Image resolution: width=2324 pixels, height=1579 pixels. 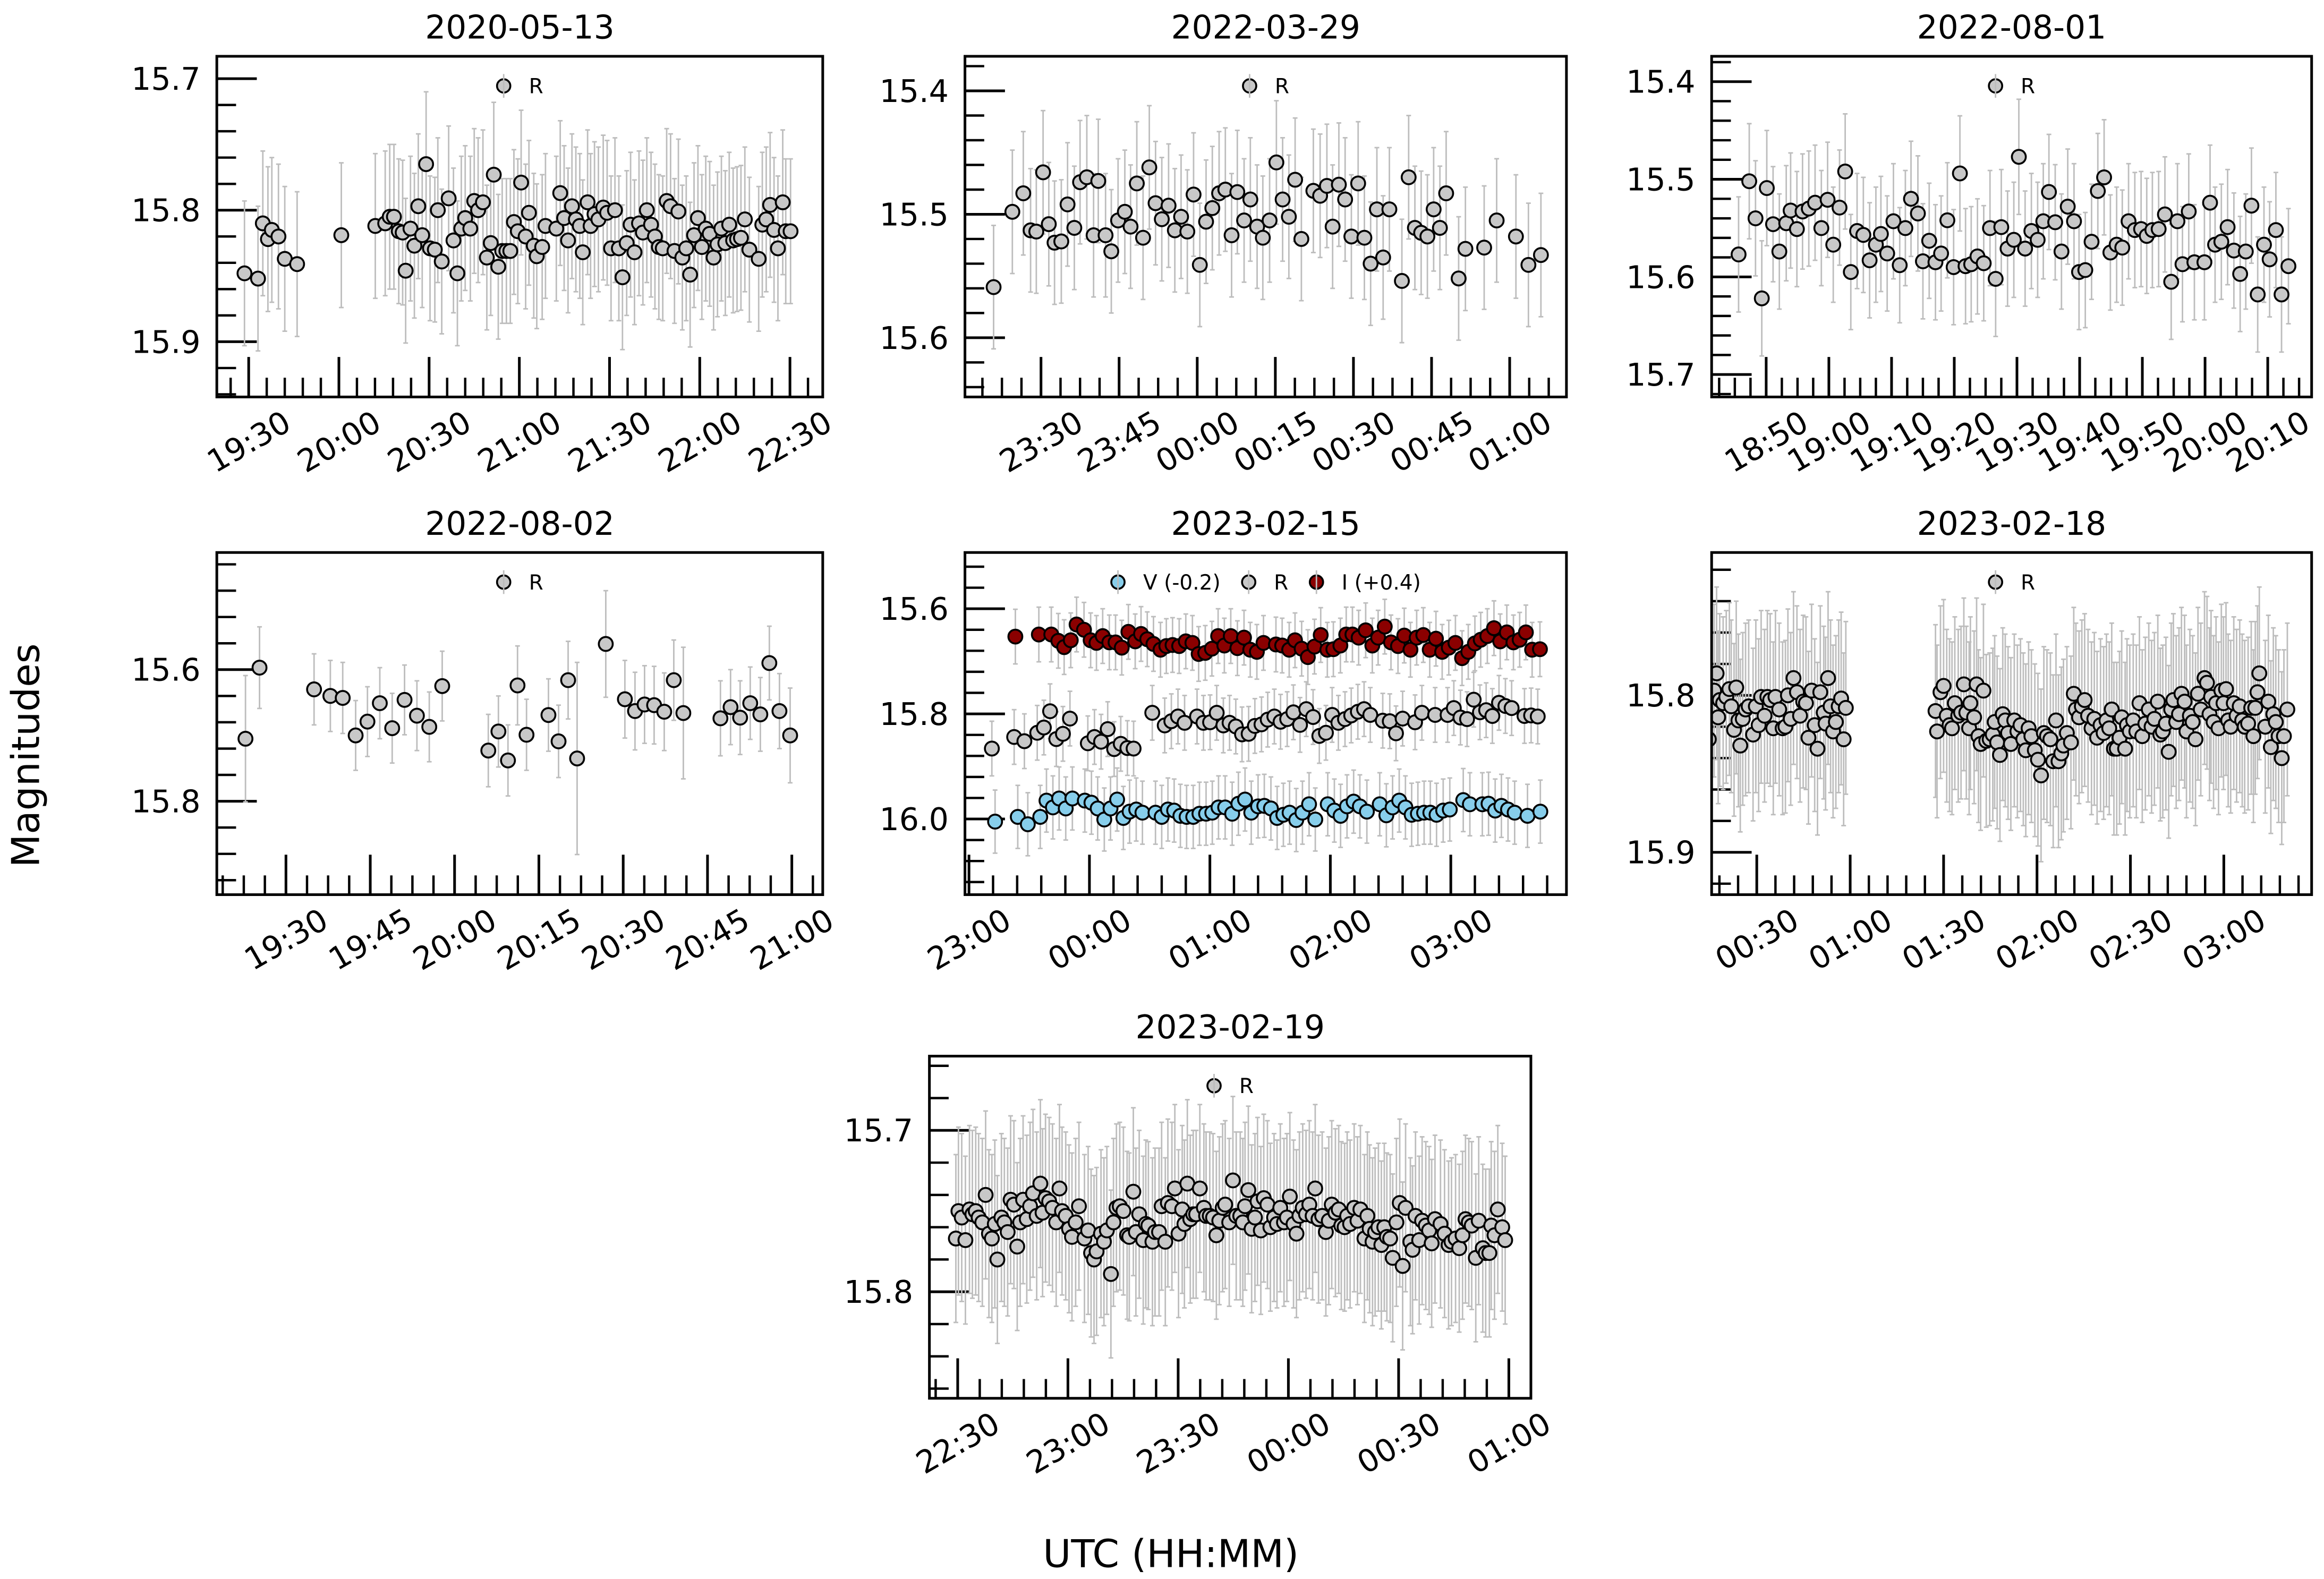 I want to click on legend: V (-0.2) R I (+0.4), so click(x=1265, y=582).